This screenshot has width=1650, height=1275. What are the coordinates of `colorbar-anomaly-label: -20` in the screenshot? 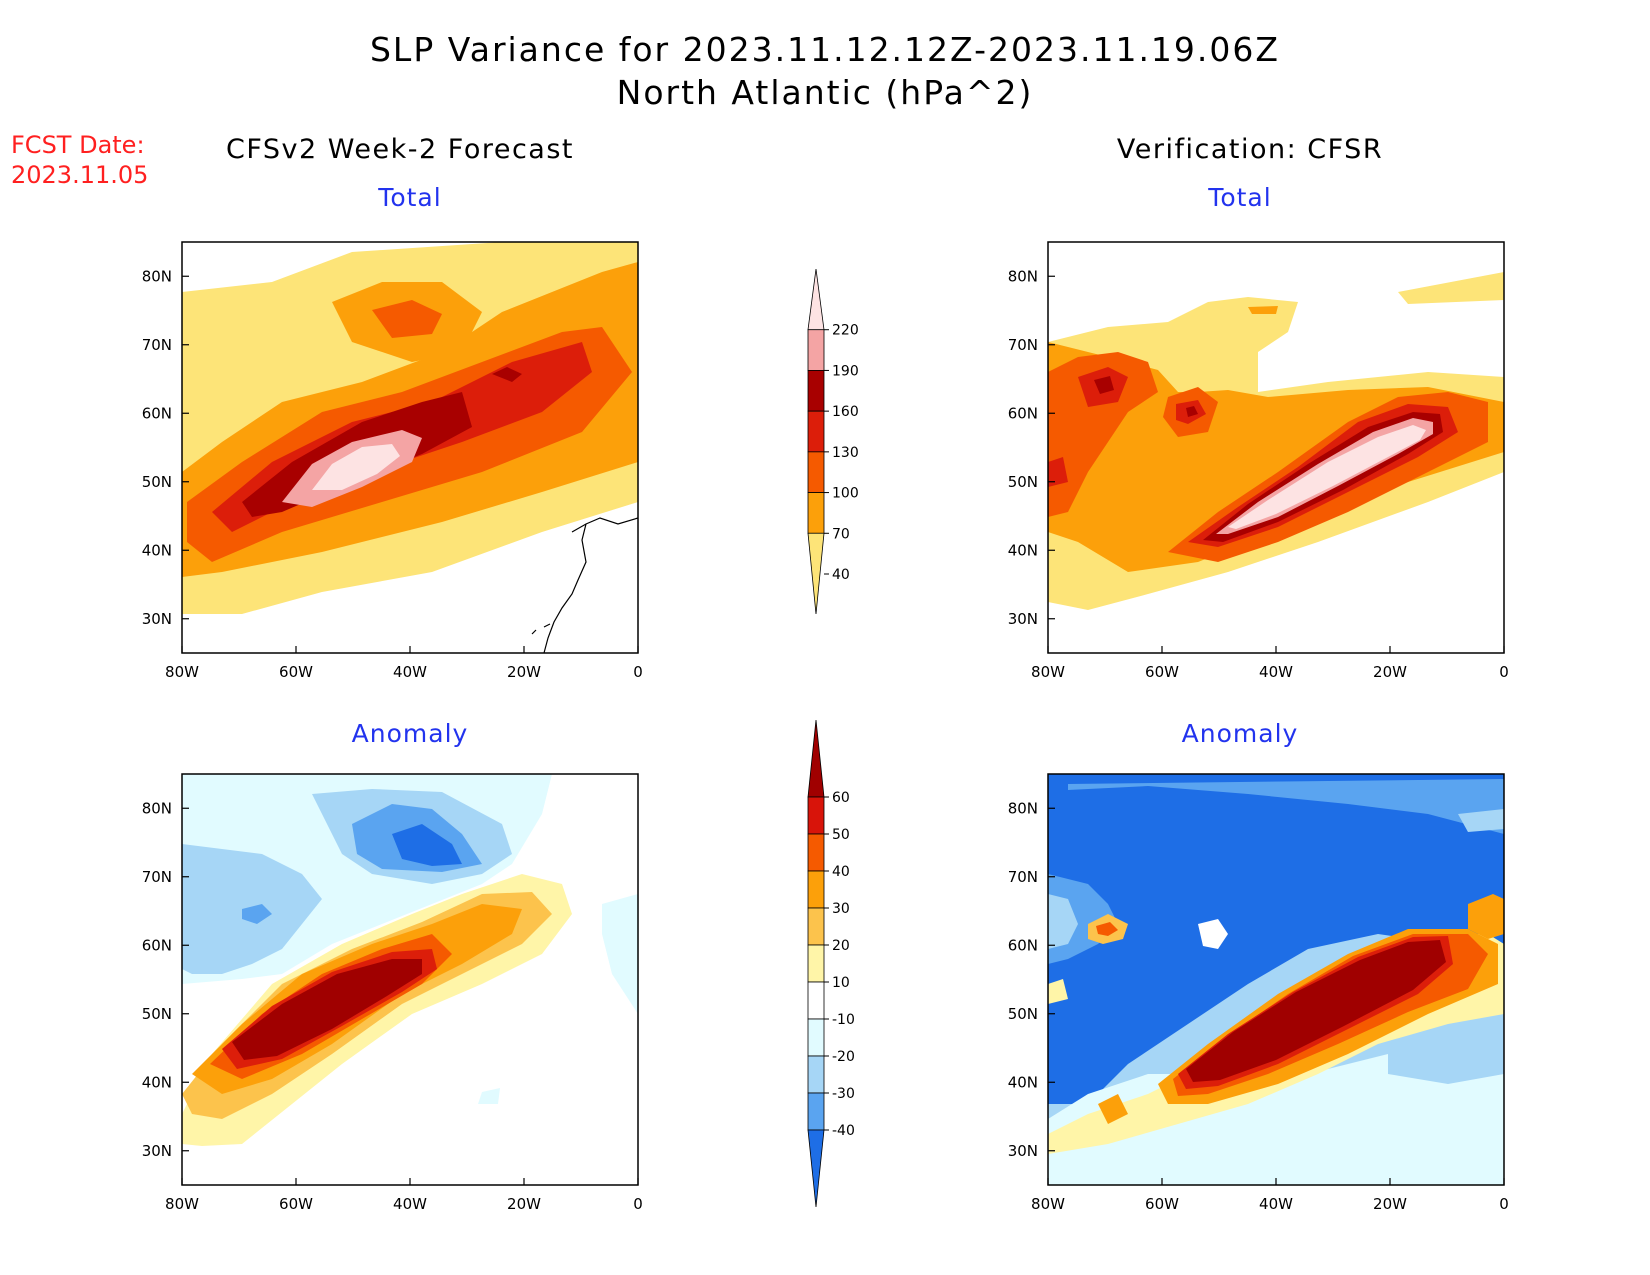 It's located at (843, 1057).